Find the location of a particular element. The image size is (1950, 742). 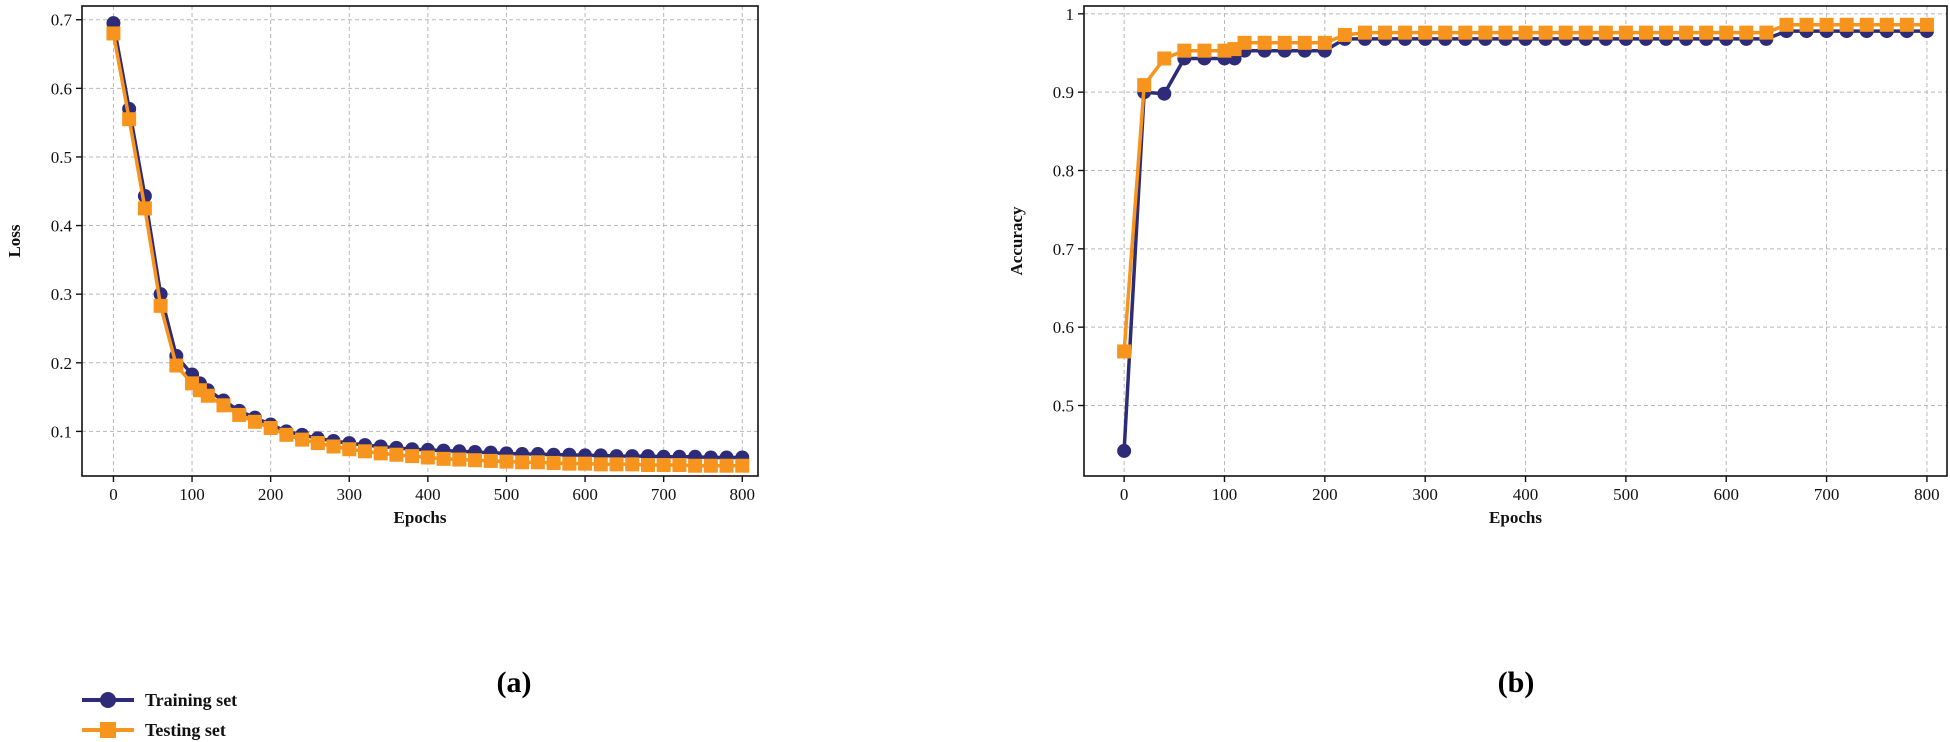

legend-testing-label: Testing set is located at coordinates (185, 730).